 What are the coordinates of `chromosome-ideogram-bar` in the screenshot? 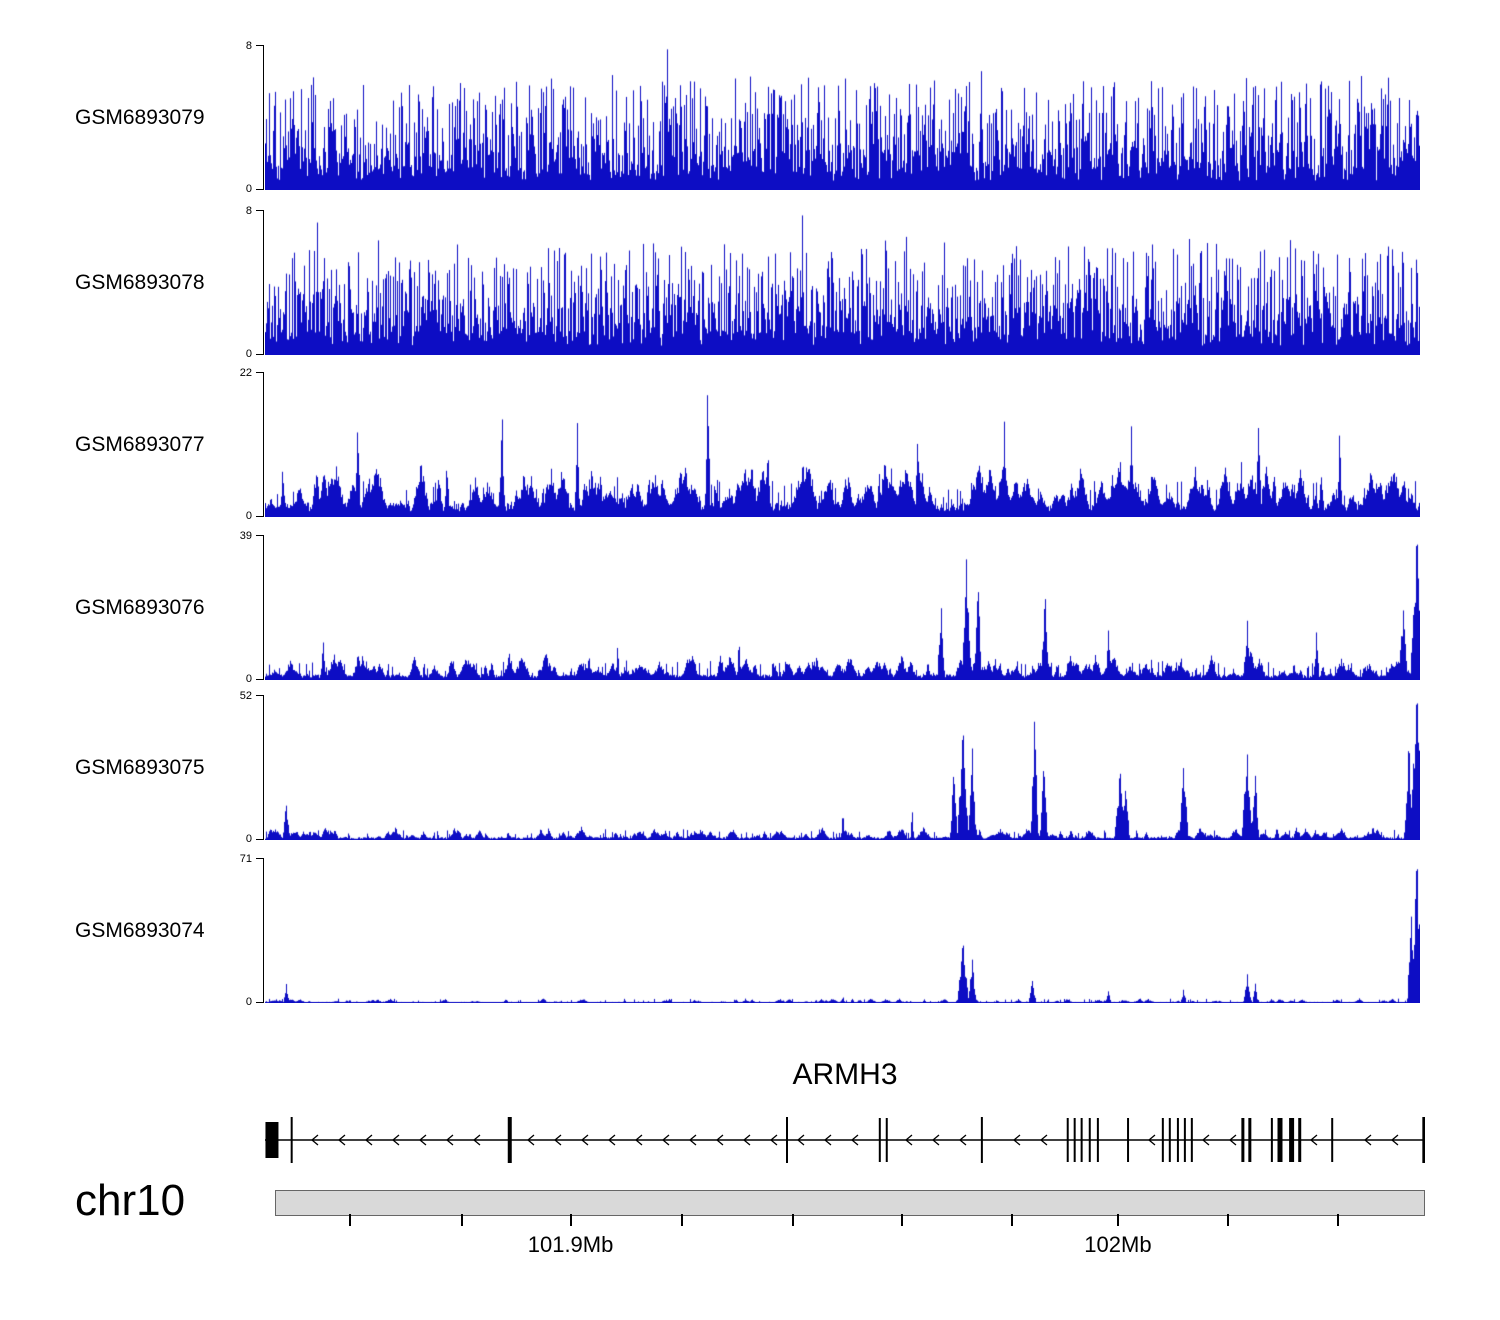 It's located at (850, 1203).